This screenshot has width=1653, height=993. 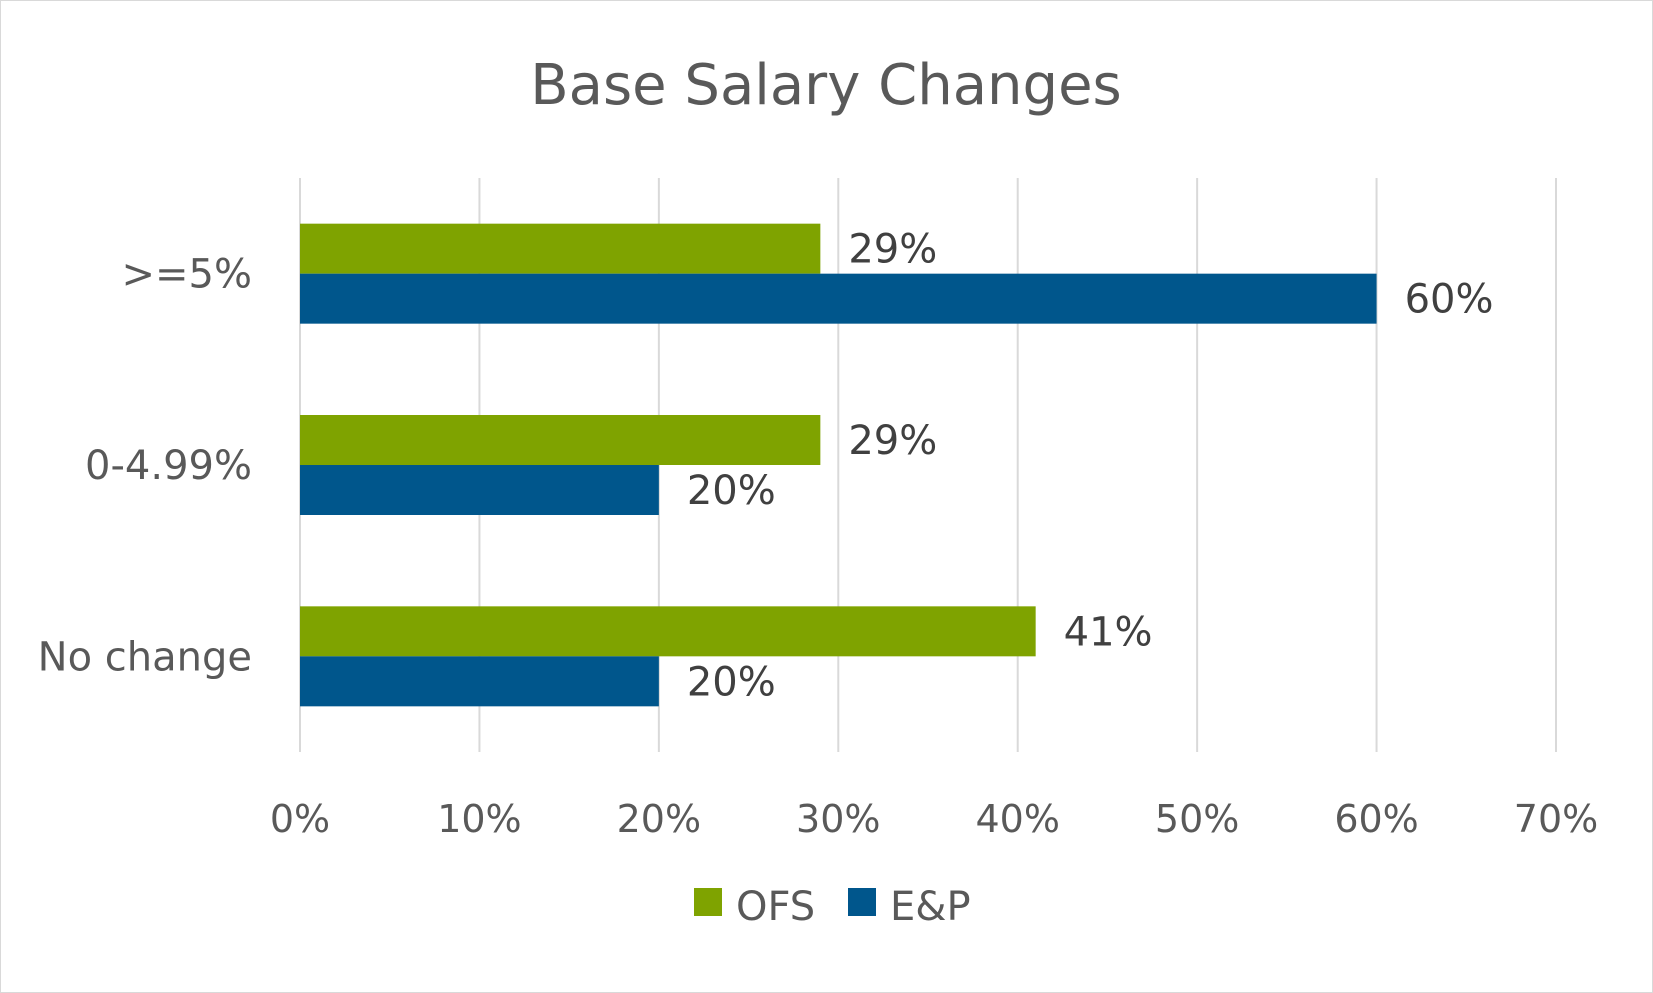 What do you see at coordinates (1017, 819) in the screenshot?
I see `x-tick-label-4: 40%` at bounding box center [1017, 819].